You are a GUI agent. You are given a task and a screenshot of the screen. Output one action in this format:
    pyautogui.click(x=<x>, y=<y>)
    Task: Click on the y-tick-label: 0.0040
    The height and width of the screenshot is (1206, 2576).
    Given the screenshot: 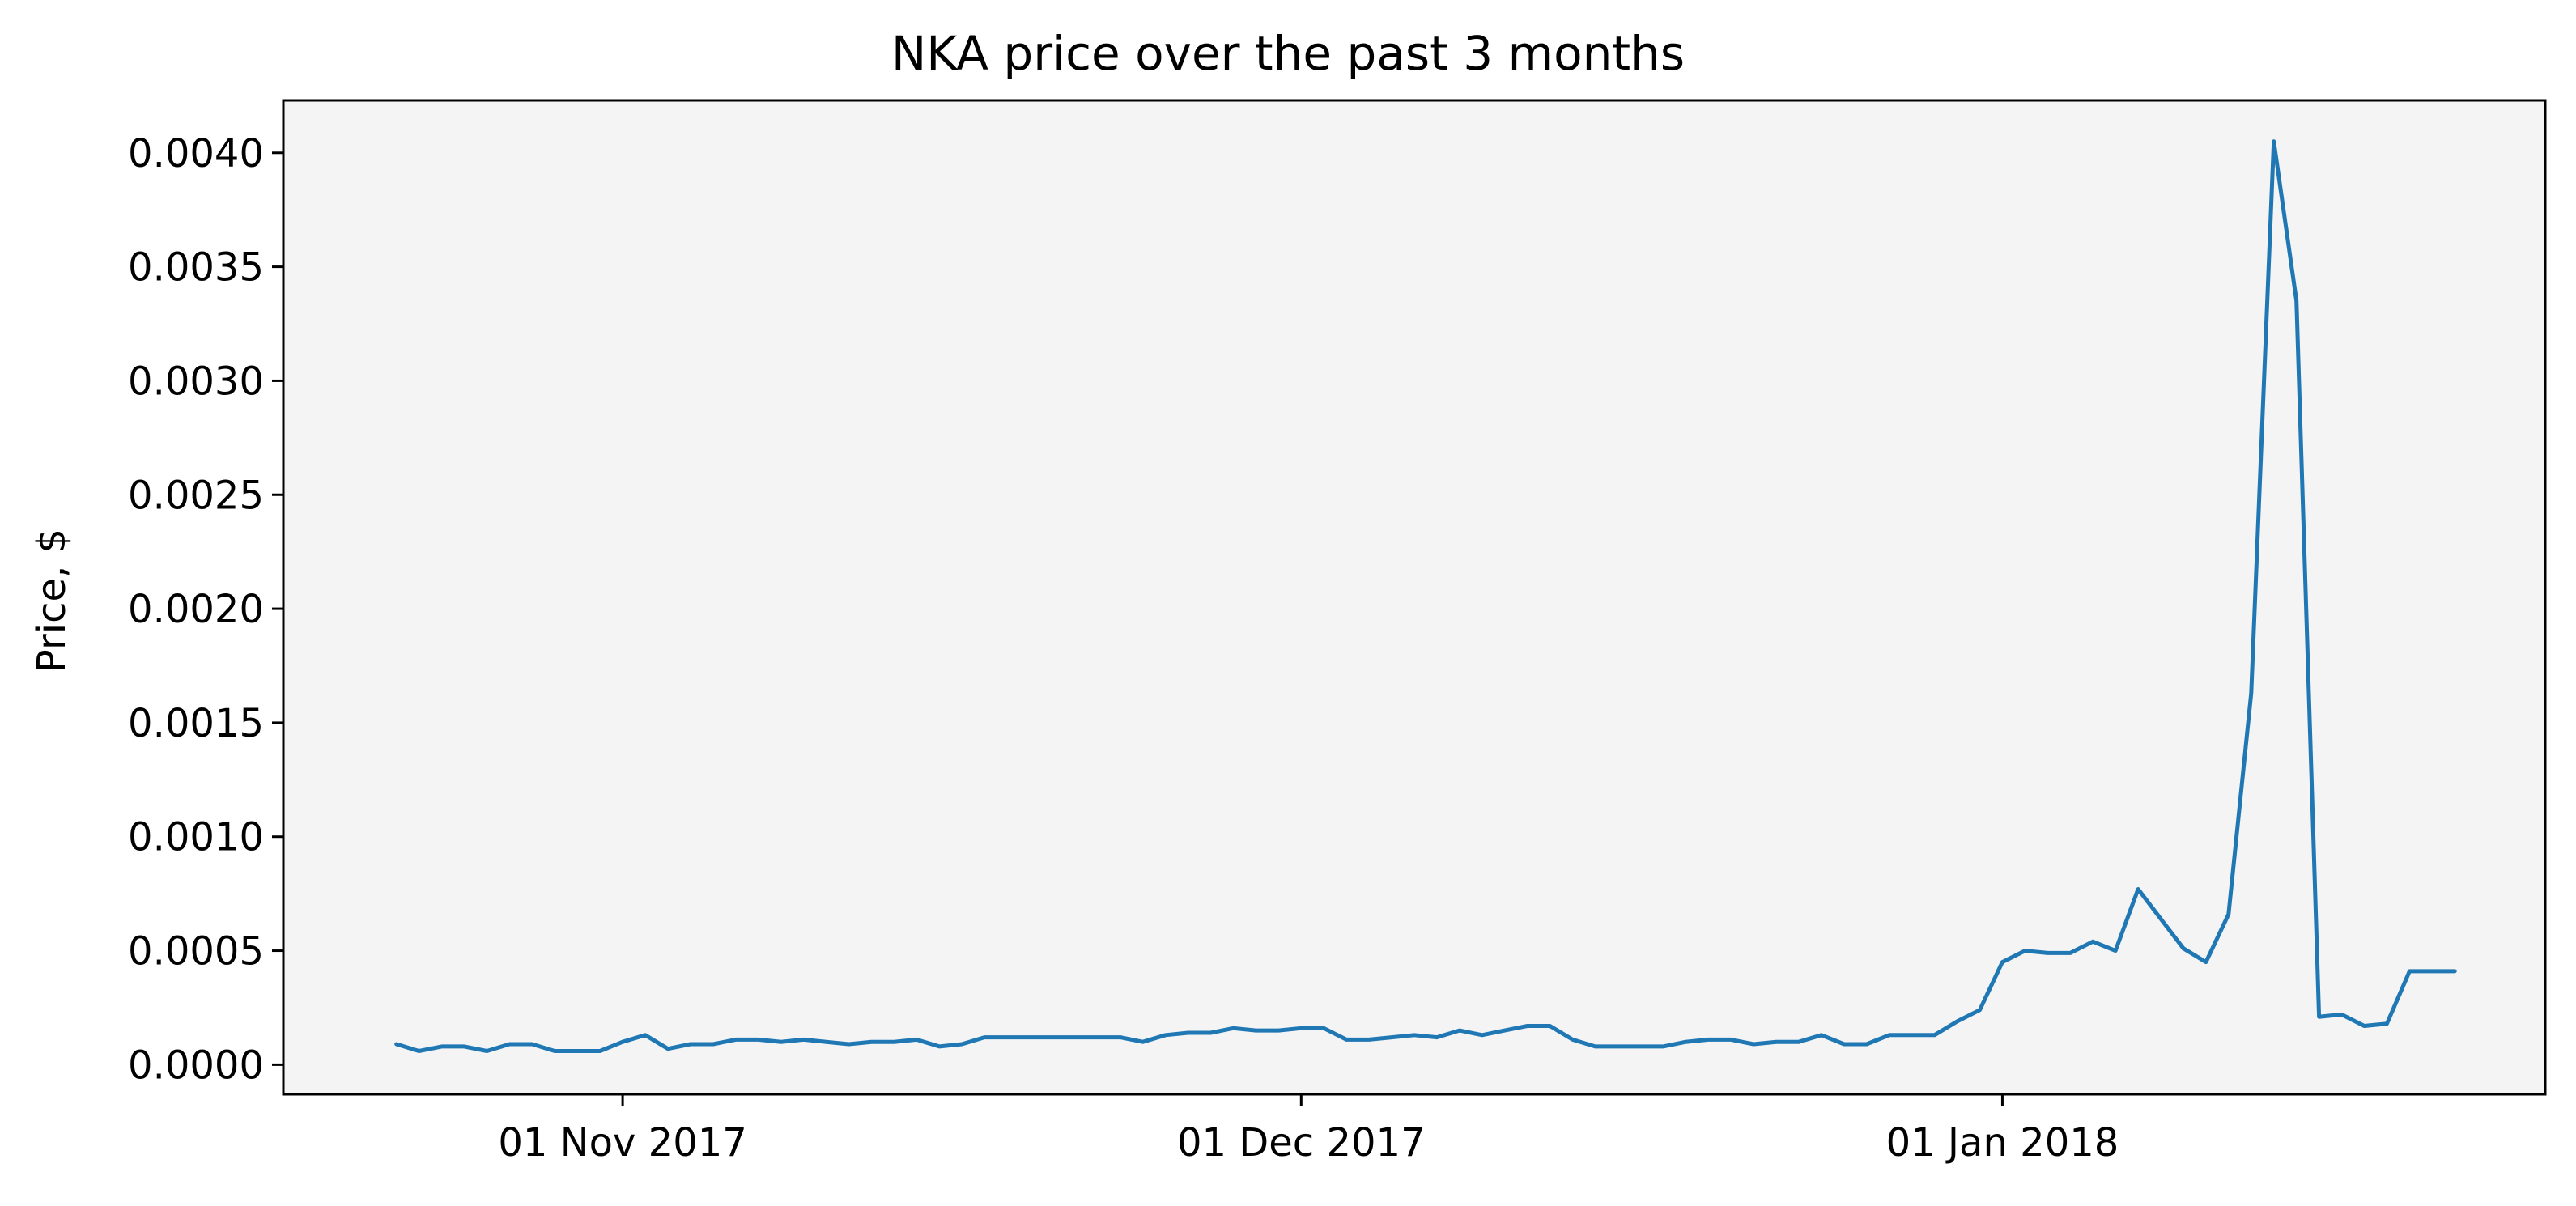 What is the action you would take?
    pyautogui.click(x=196, y=153)
    